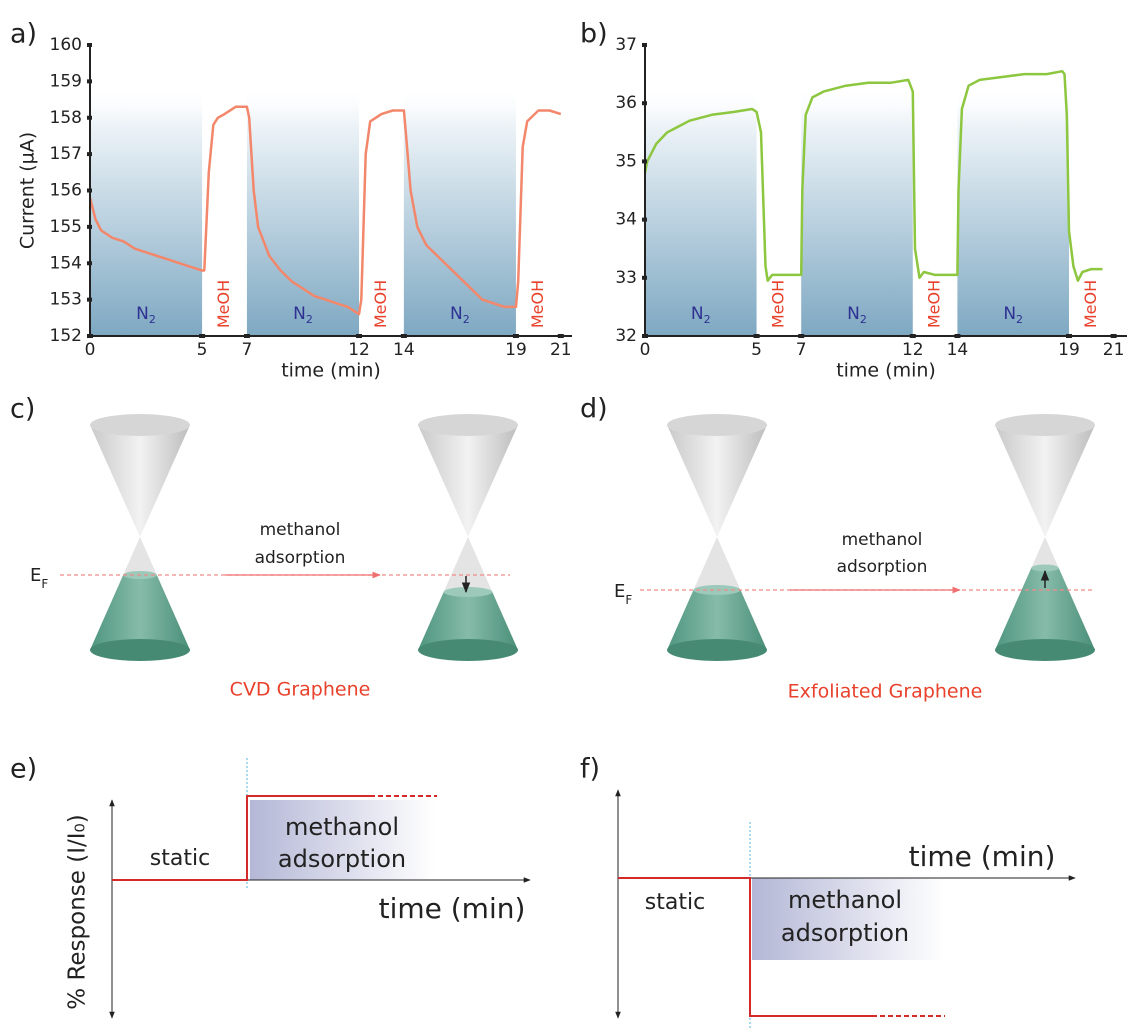 This screenshot has height=1034, width=1134. What do you see at coordinates (22, 409) in the screenshot?
I see `panel-label: c)` at bounding box center [22, 409].